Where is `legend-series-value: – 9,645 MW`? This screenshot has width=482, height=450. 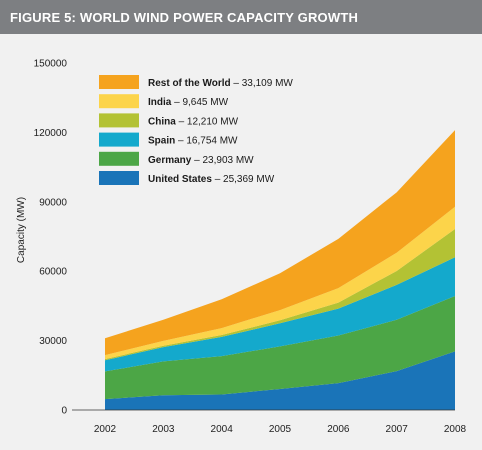
legend-series-value: – 9,645 MW is located at coordinates (201, 102).